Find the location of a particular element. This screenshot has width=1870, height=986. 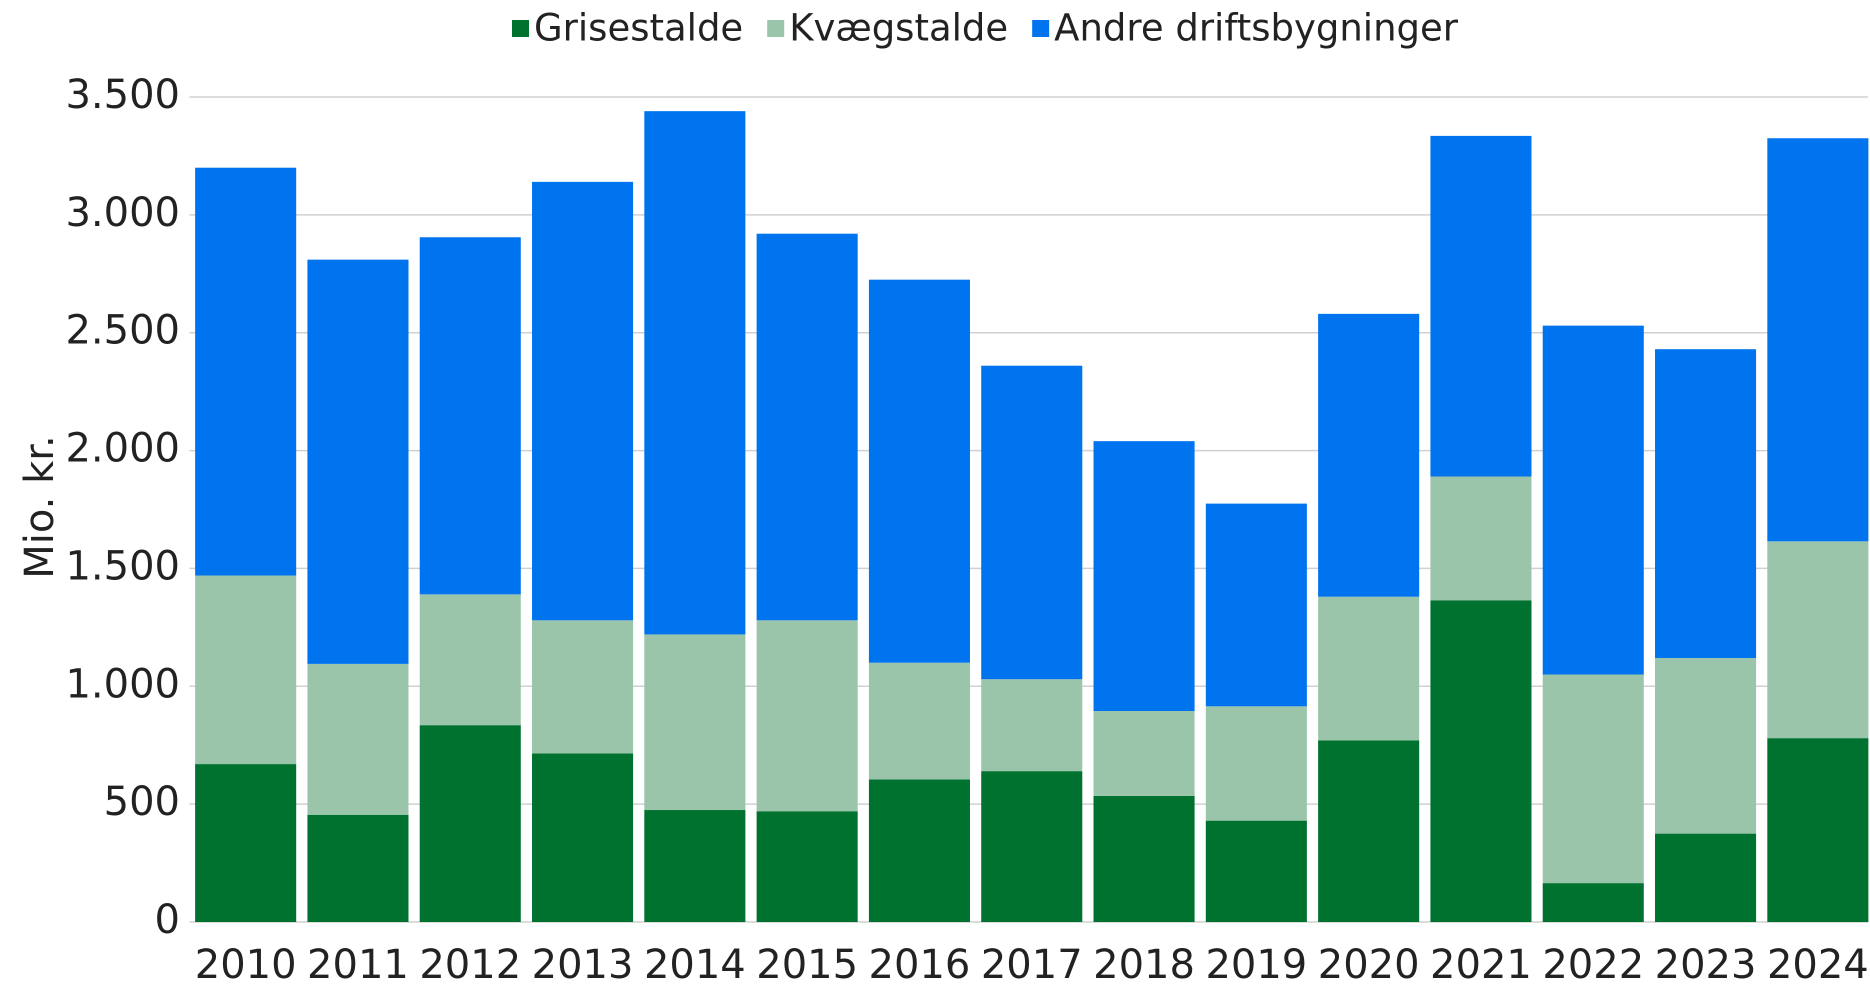

x-tick-label: 2018 is located at coordinates (1144, 964).